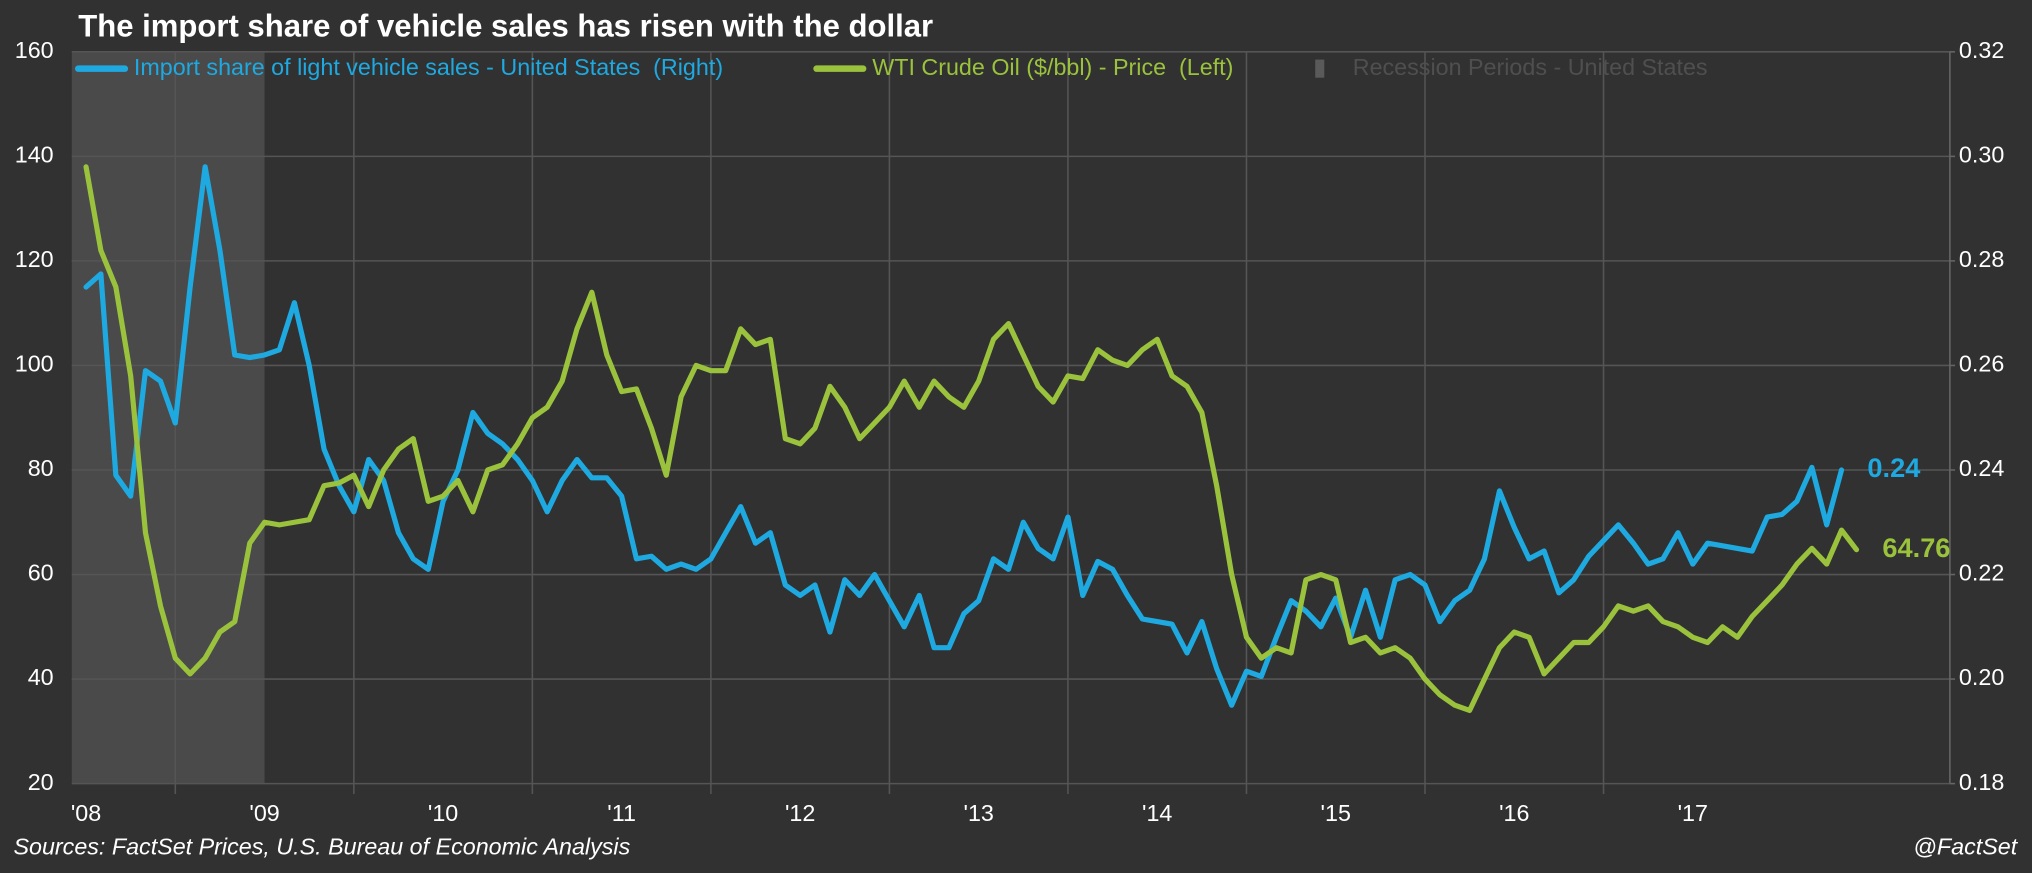 The image size is (2032, 873). I want to click on credit: @FactSet, so click(1965, 847).